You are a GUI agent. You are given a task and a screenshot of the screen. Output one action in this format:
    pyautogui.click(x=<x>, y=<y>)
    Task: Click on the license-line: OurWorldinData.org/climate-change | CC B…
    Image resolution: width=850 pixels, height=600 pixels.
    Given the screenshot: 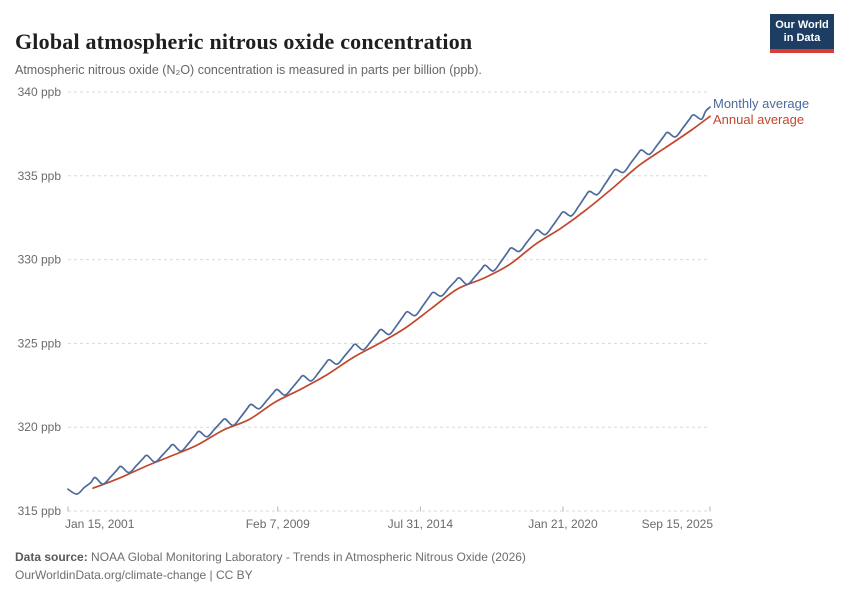 What is the action you would take?
    pyautogui.click(x=270, y=575)
    